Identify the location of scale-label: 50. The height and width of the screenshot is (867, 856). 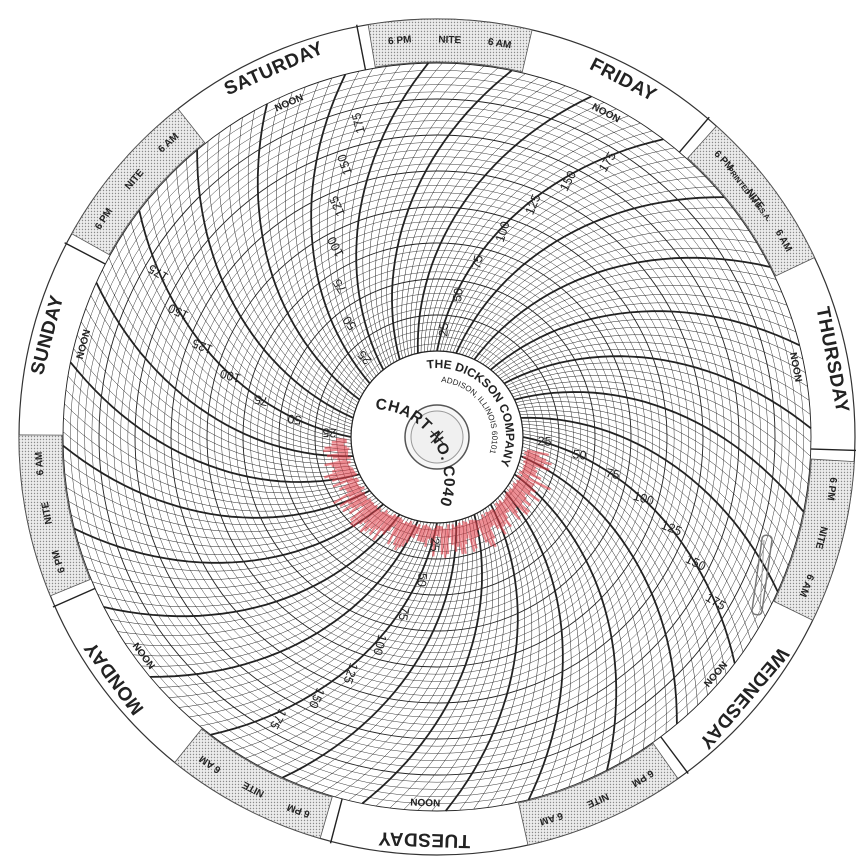
(458, 295).